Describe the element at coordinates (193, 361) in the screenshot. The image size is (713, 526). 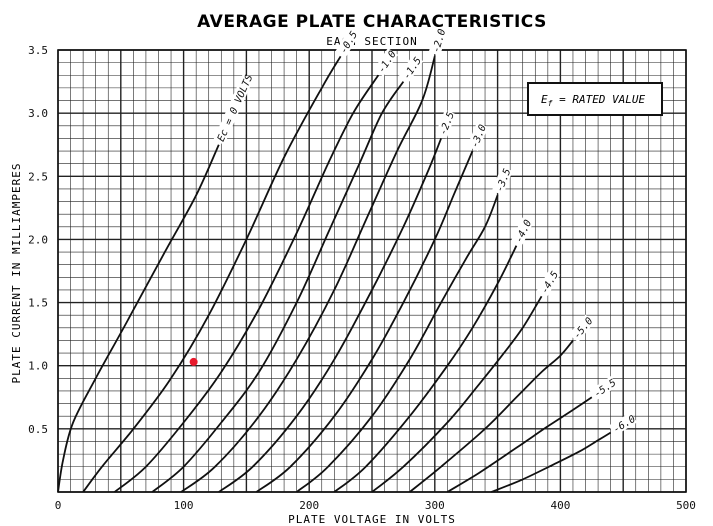
I see `highlight-point` at that location.